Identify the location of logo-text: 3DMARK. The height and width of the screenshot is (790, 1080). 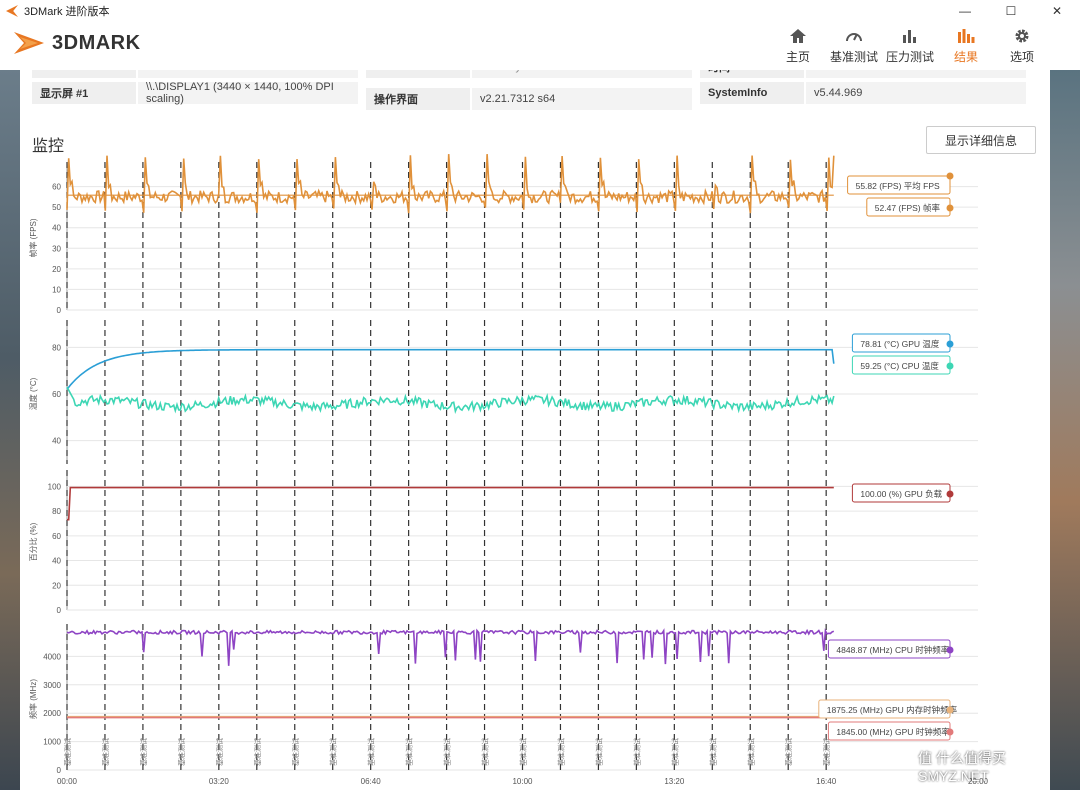
(96, 42).